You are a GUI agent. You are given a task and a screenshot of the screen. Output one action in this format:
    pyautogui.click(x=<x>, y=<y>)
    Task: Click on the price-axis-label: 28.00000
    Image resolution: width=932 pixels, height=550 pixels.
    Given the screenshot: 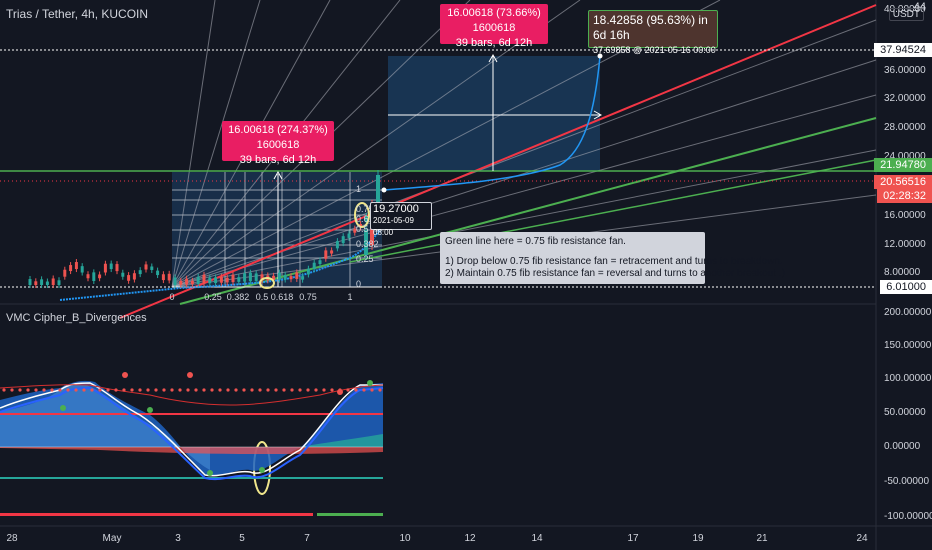 What is the action you would take?
    pyautogui.click(x=905, y=127)
    